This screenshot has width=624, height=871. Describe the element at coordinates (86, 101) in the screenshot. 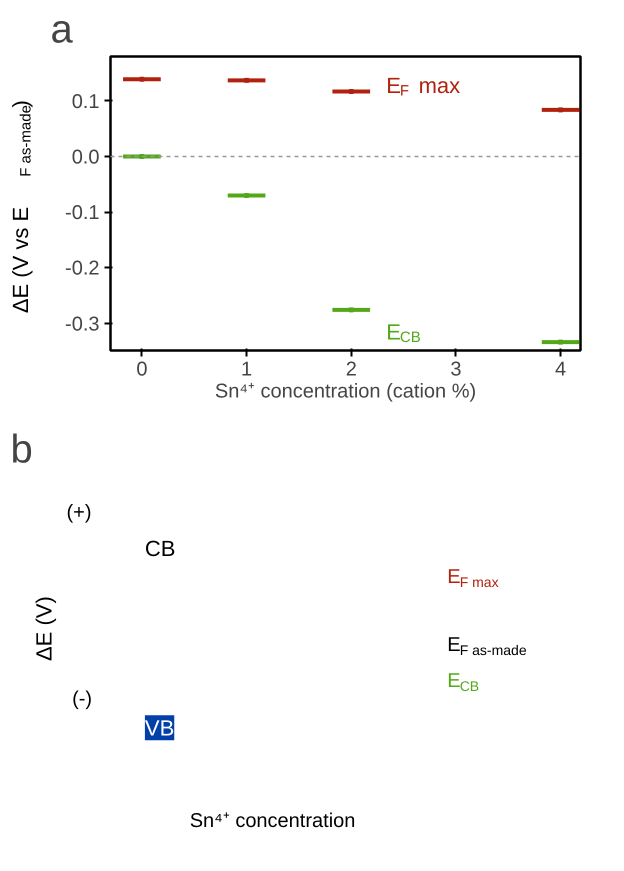

I see `y-tick-label: 0.1` at that location.